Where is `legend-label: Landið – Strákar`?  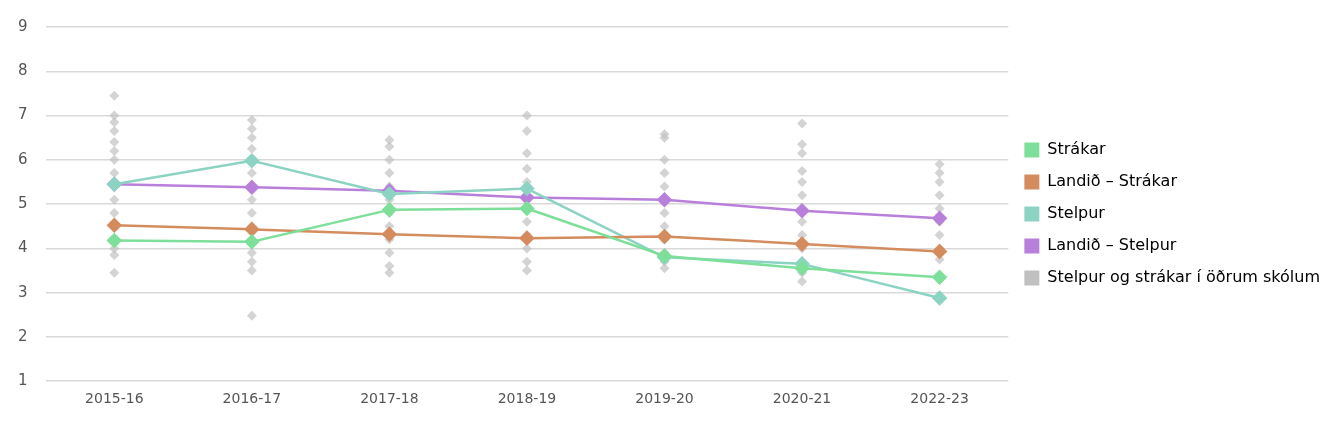
legend-label: Landið – Strákar is located at coordinates (1112, 181).